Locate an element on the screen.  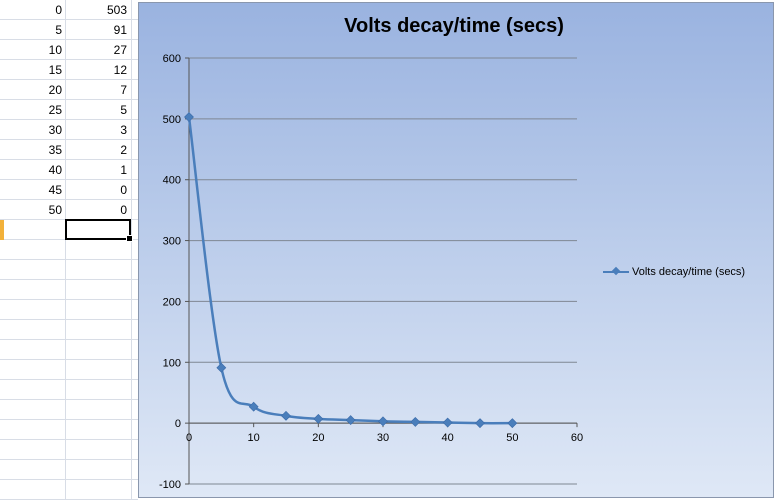
cell-volts: 2 is located at coordinates (99, 149).